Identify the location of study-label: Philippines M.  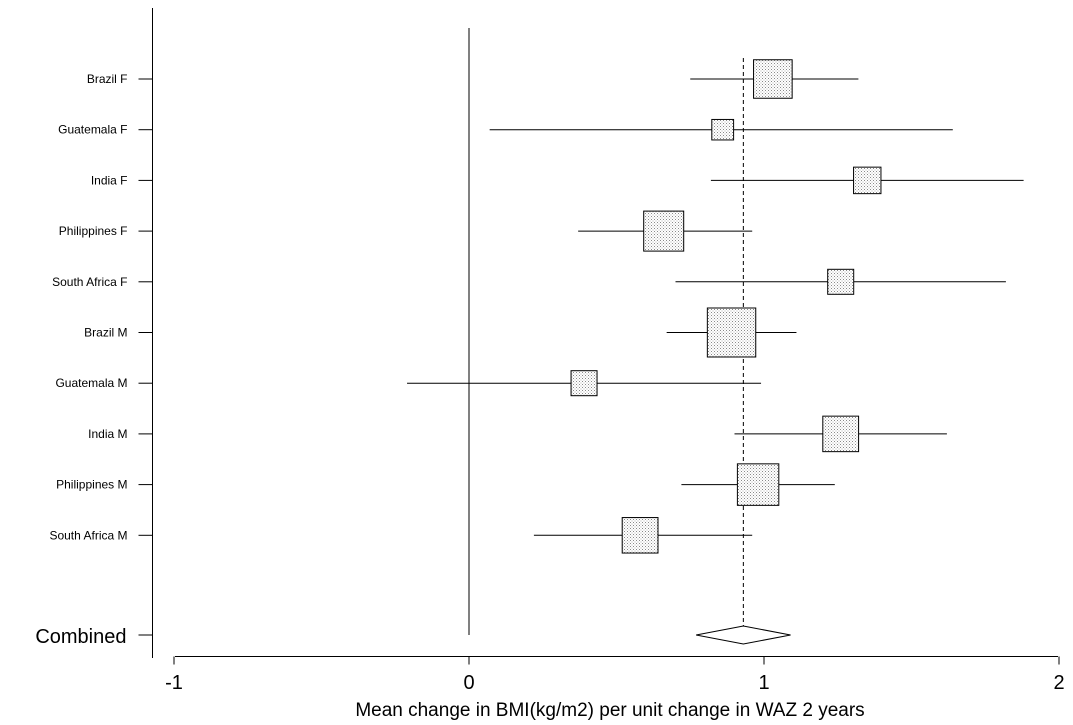
(91, 485).